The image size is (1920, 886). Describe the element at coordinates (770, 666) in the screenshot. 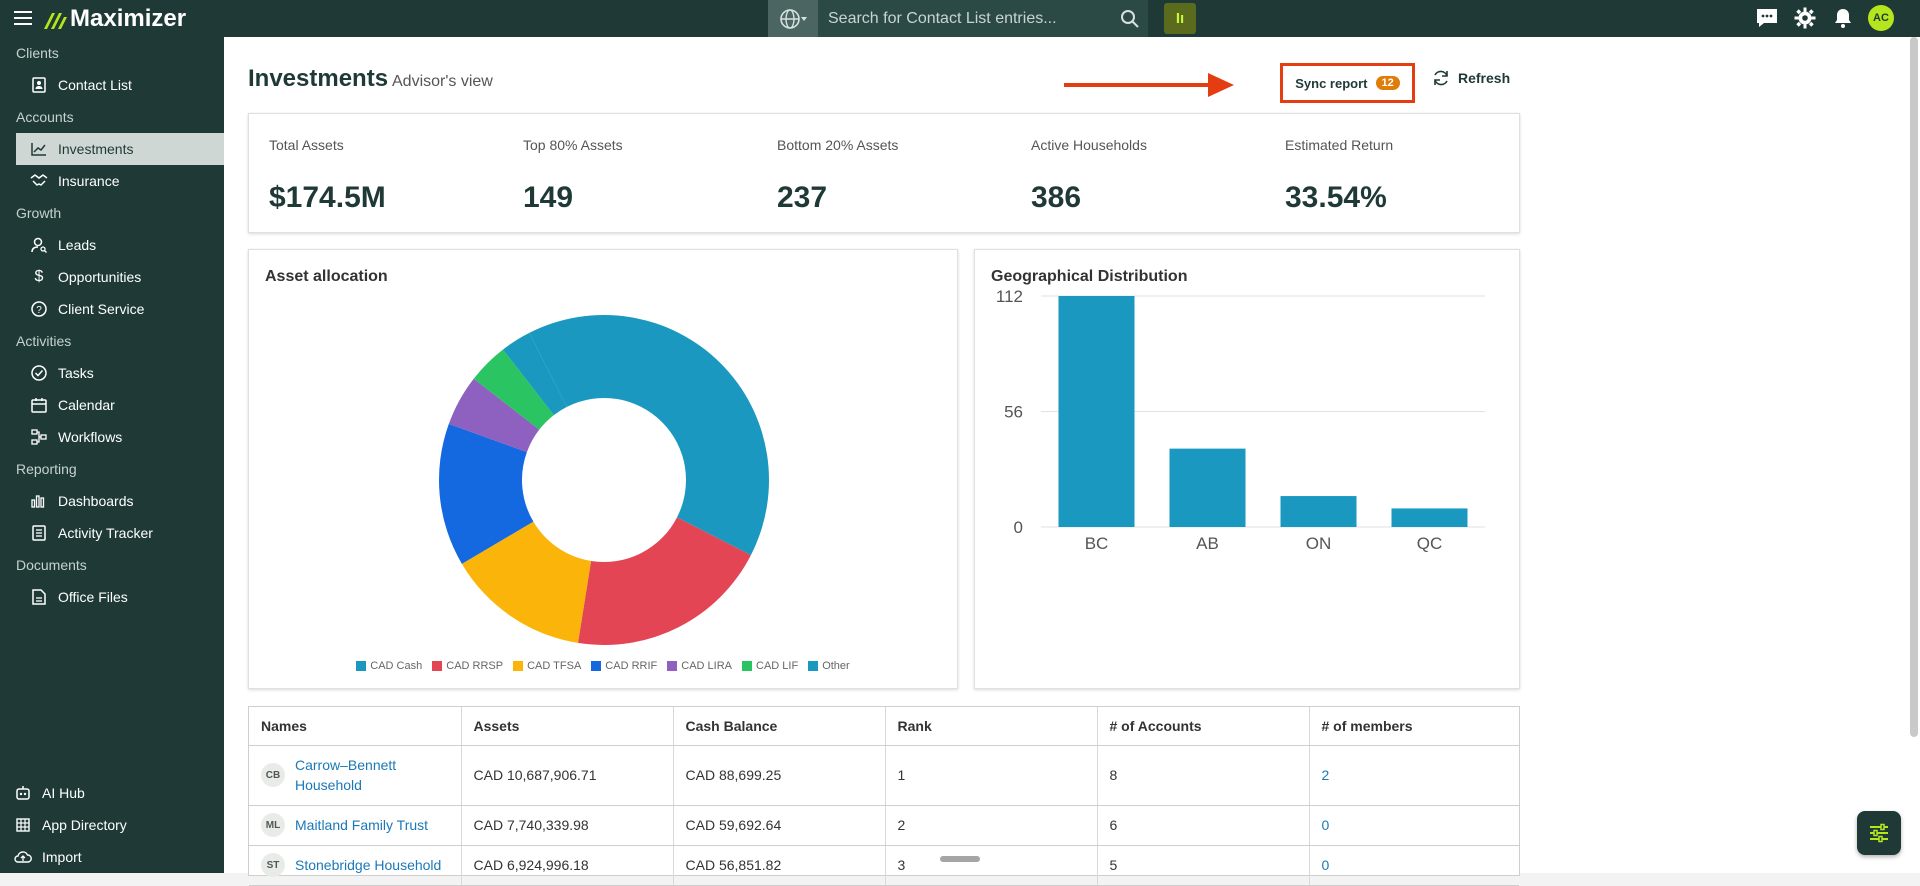

I see `legend-item: CAD LIF` at that location.